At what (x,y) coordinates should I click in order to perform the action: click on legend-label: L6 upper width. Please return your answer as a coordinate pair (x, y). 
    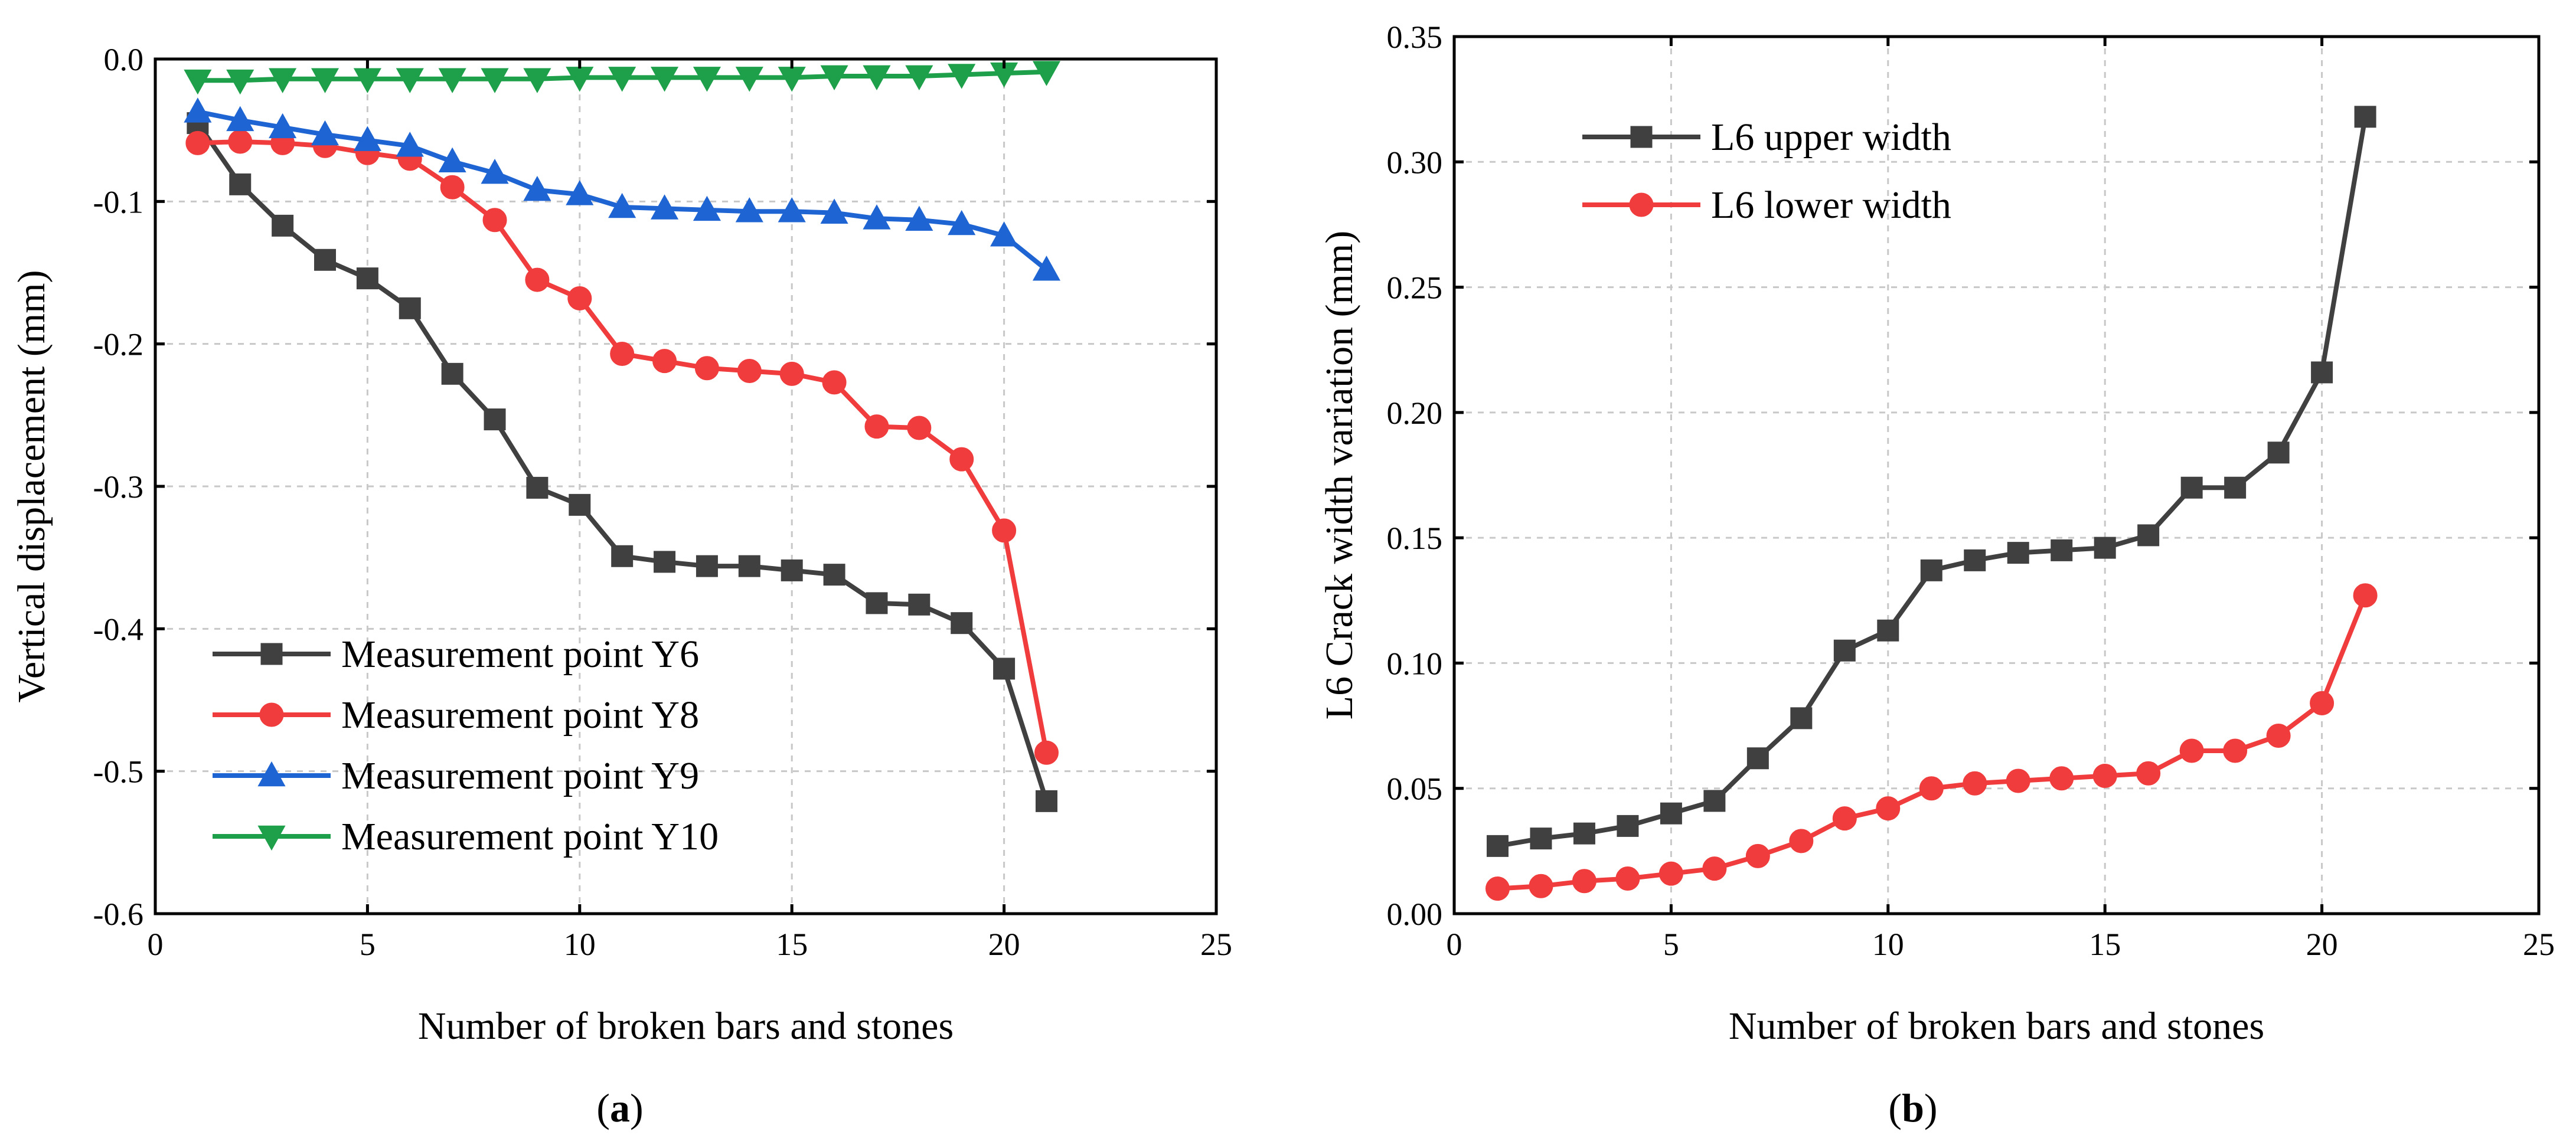
    Looking at the image, I should click on (1831, 137).